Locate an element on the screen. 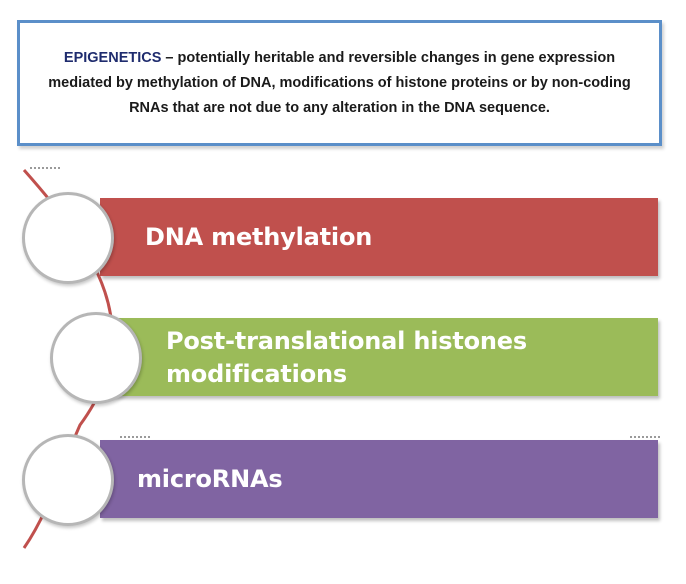 The image size is (686, 584). label-histone-modifications-line1: Post-translational histones is located at coordinates (346, 341).